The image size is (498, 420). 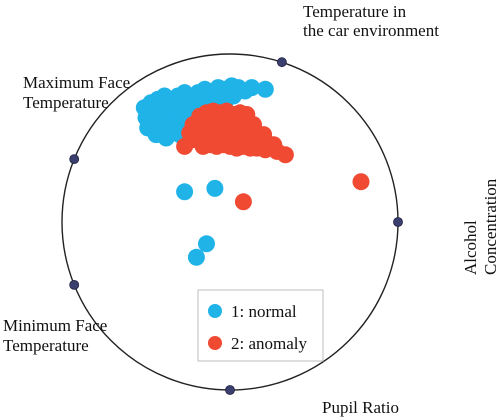 What do you see at coordinates (76, 92) in the screenshot?
I see `anchor-label-maximum-face-temperature: Maximum Face Temperature` at bounding box center [76, 92].